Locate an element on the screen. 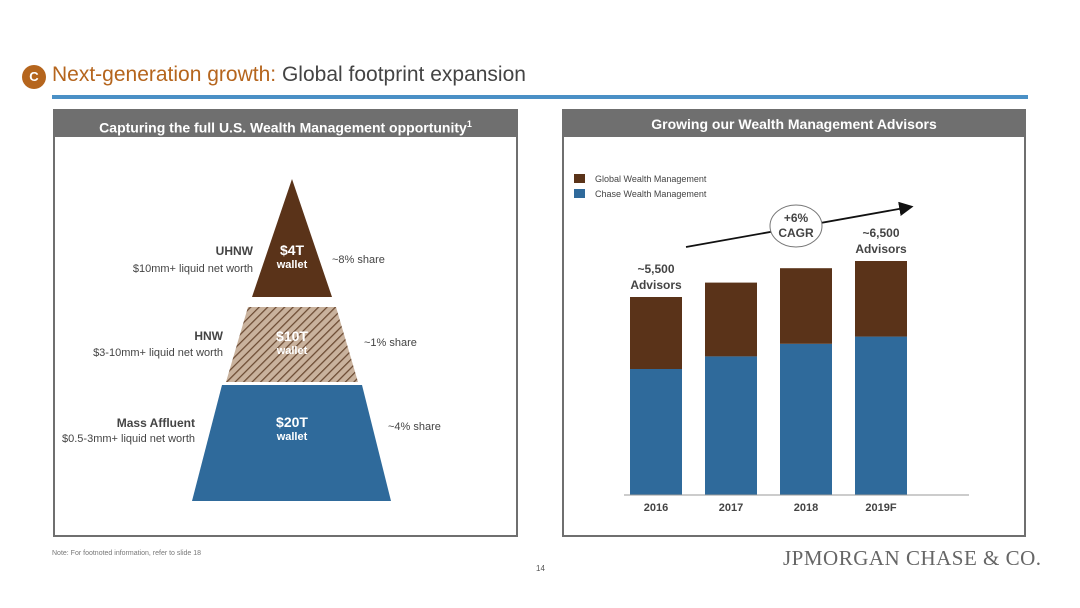 The width and height of the screenshot is (1080, 608). title-highlight: Next-generation growth: is located at coordinates (164, 74).